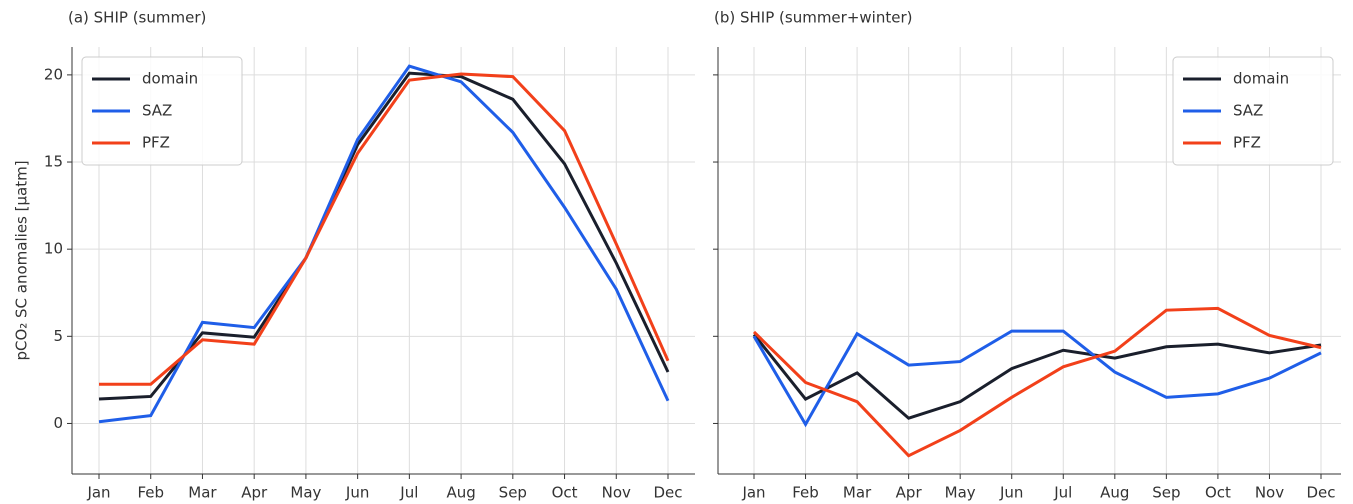 The height and width of the screenshot is (504, 1353). What do you see at coordinates (53, 74) in the screenshot?
I see `y-tick-label: 20` at bounding box center [53, 74].